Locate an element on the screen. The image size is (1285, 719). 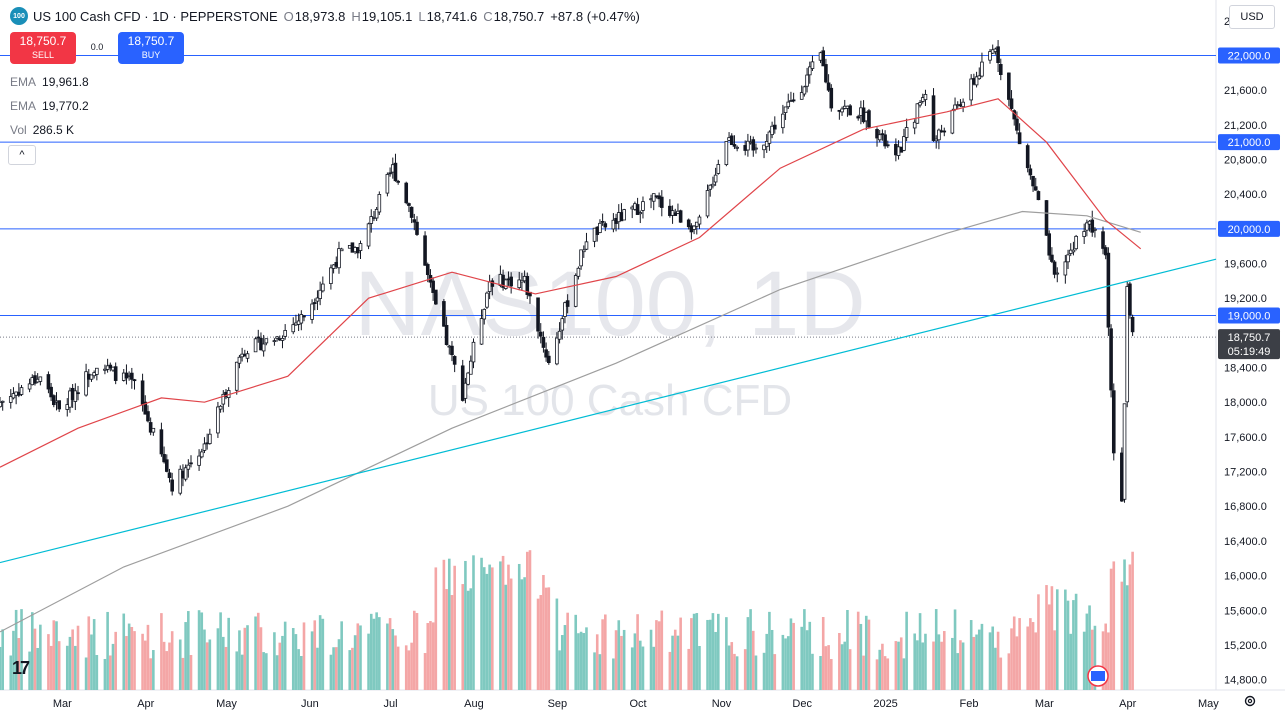
collapse-indicators-button: ^ is located at coordinates (22, 155).